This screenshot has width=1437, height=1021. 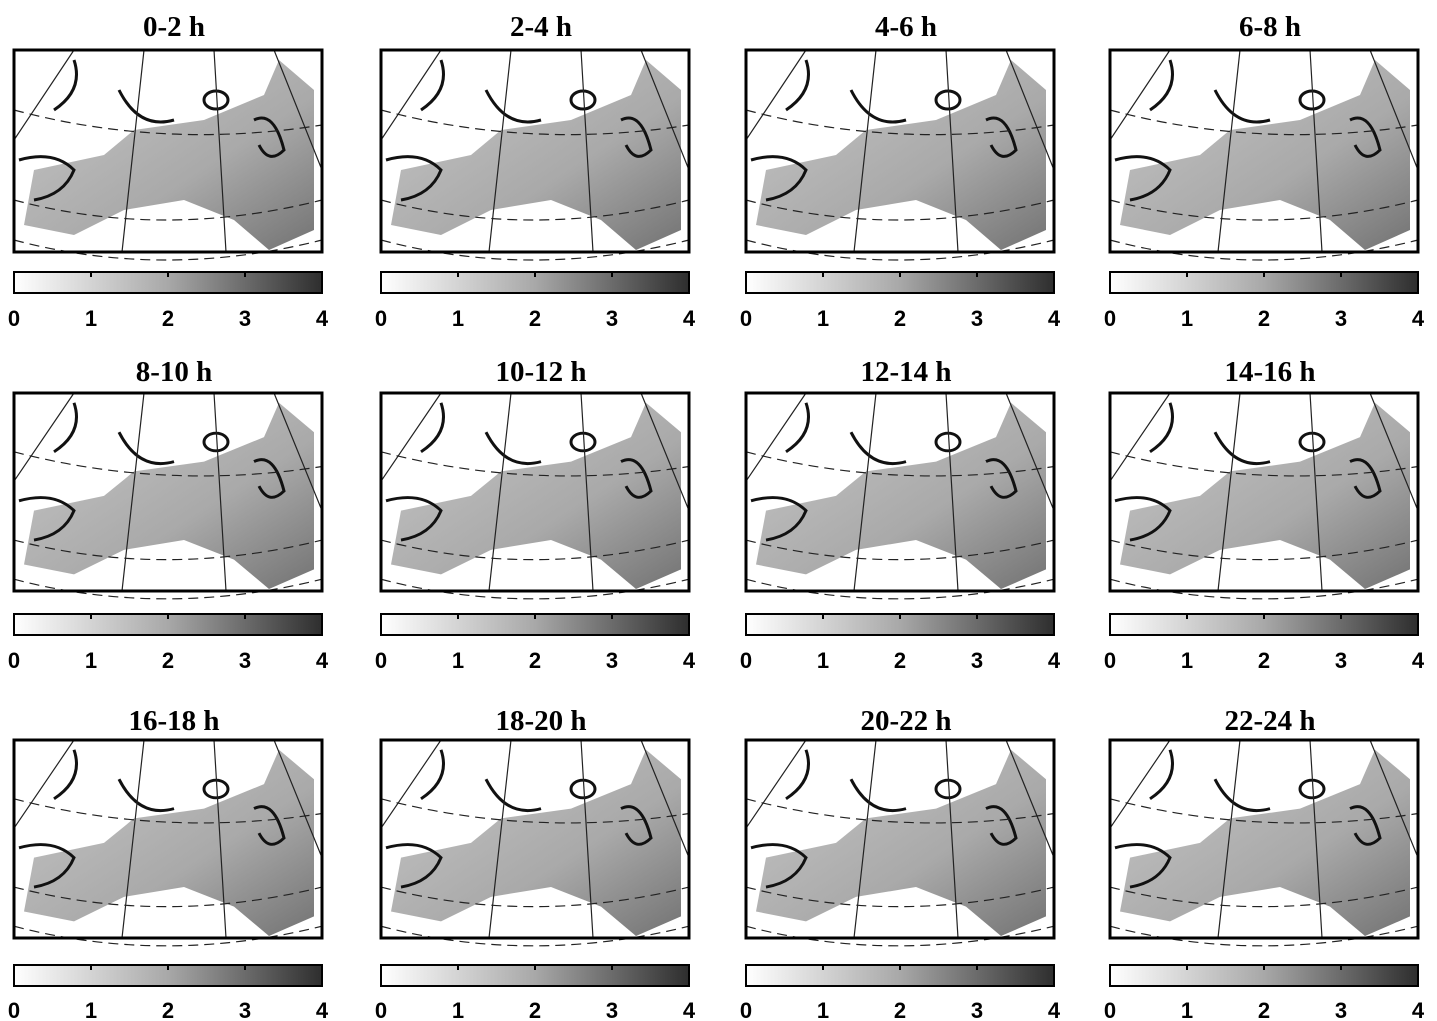 I want to click on panel: 0-2 h 0 1 2 3 4, so click(x=168, y=171).